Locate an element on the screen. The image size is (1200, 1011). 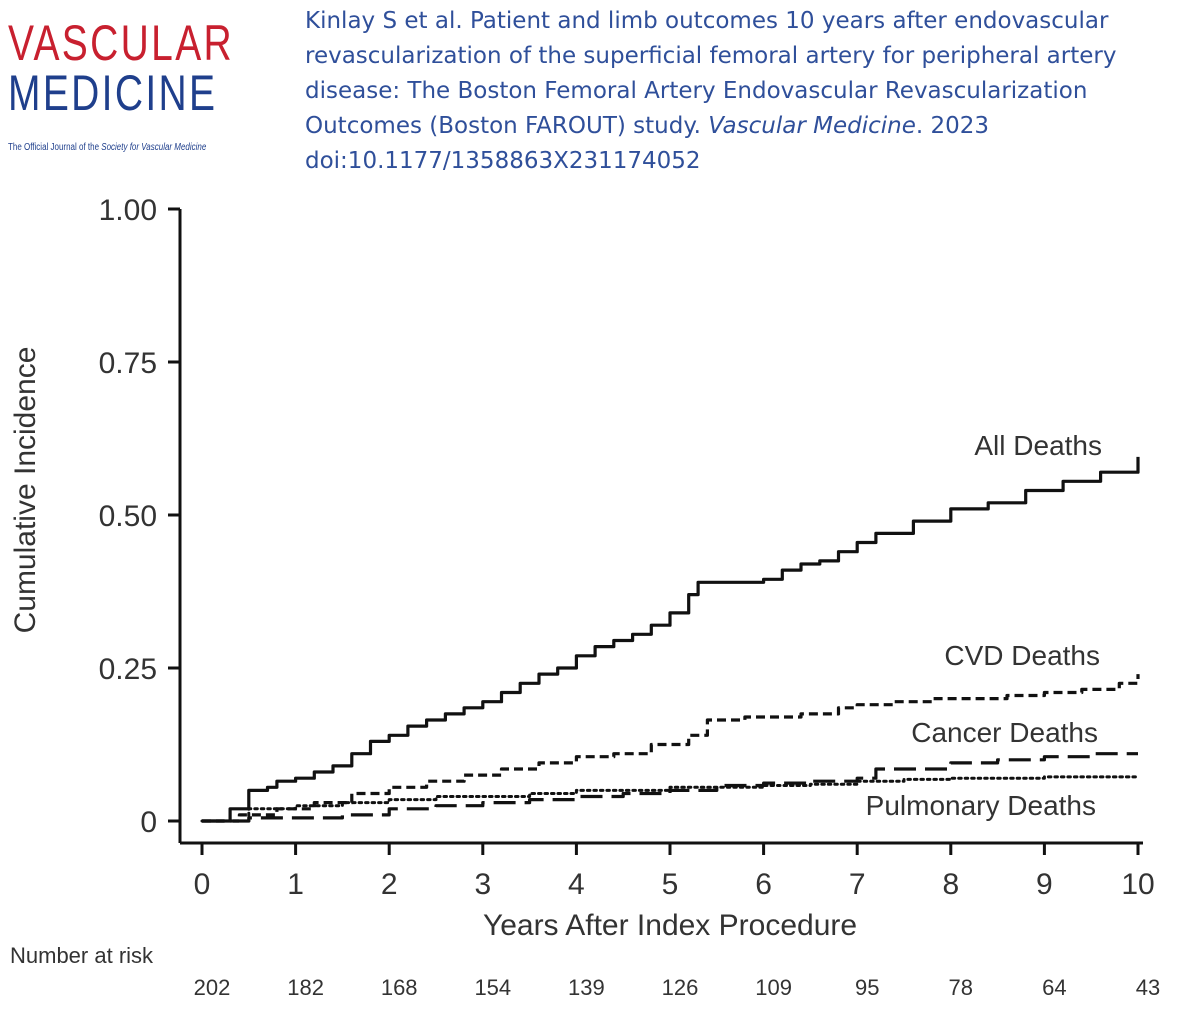
x-tick-label: 6 is located at coordinates (763, 884).